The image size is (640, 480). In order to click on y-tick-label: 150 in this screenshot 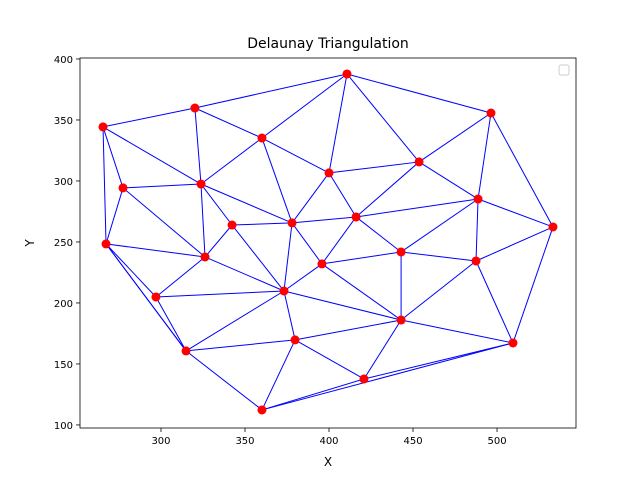, I will do `click(63, 365)`.